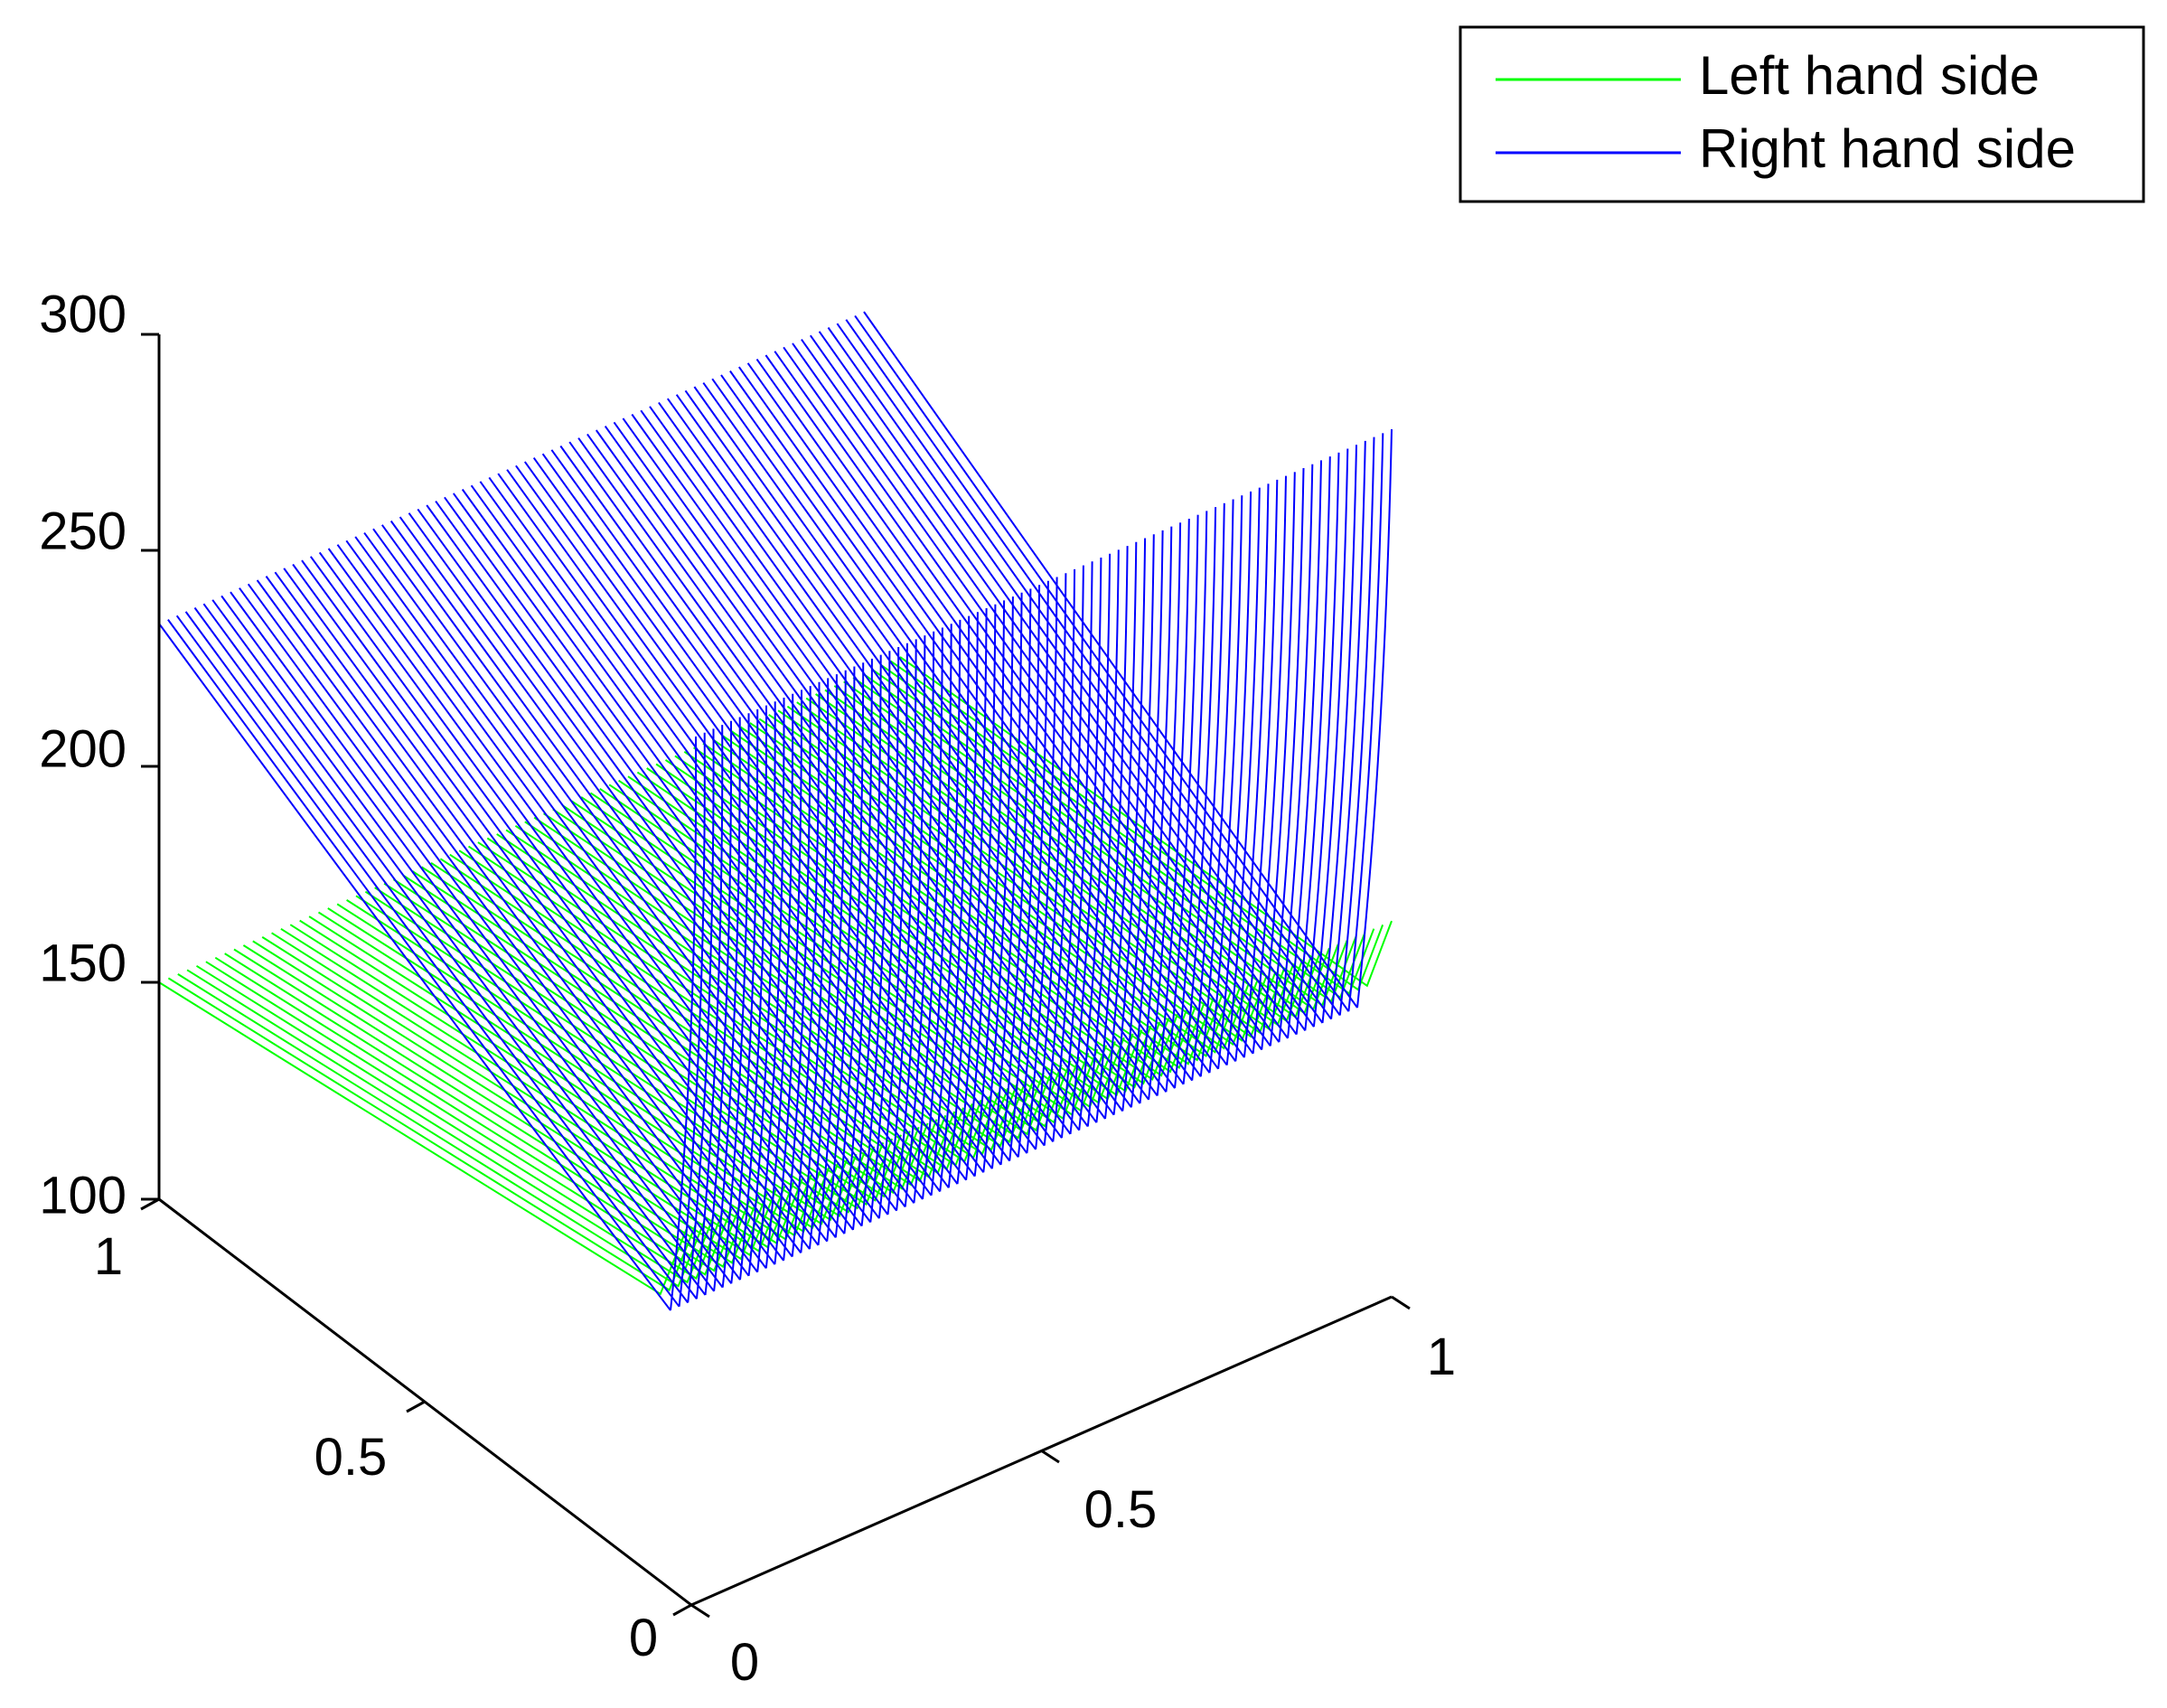 The height and width of the screenshot is (1708, 2167). Describe the element at coordinates (83, 531) in the screenshot. I see `z-tick-label-250: 250` at that location.